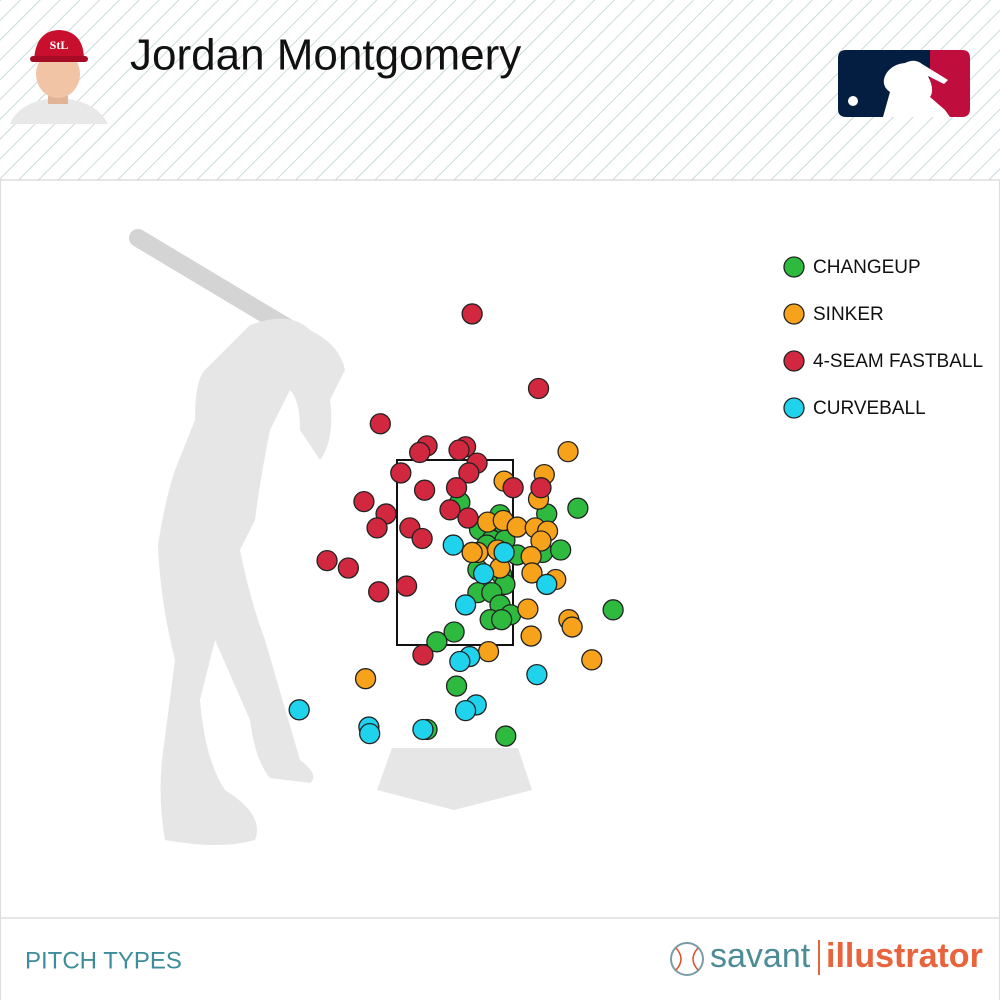 The height and width of the screenshot is (1000, 1000). I want to click on home-plate, so click(454, 779).